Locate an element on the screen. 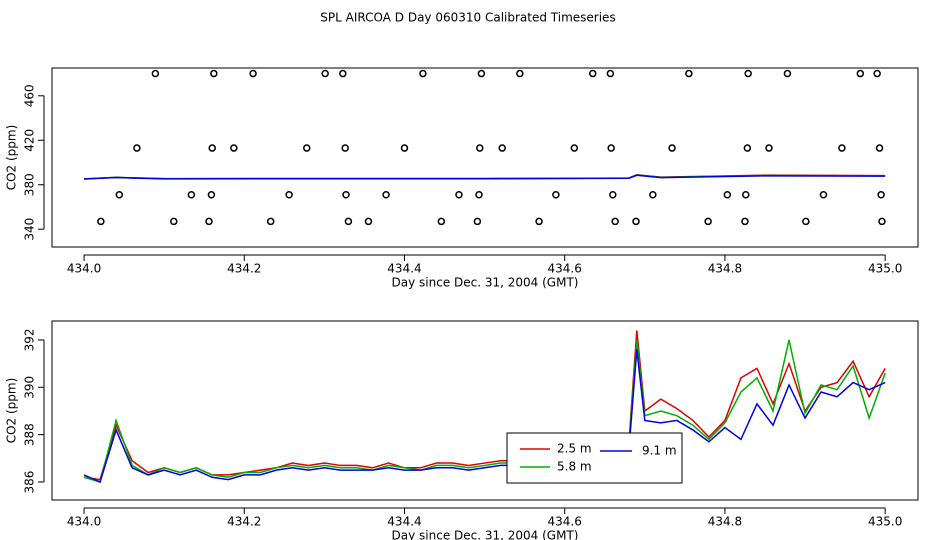 This screenshot has height=540, width=936. y-tick-label: 420 is located at coordinates (30, 140).